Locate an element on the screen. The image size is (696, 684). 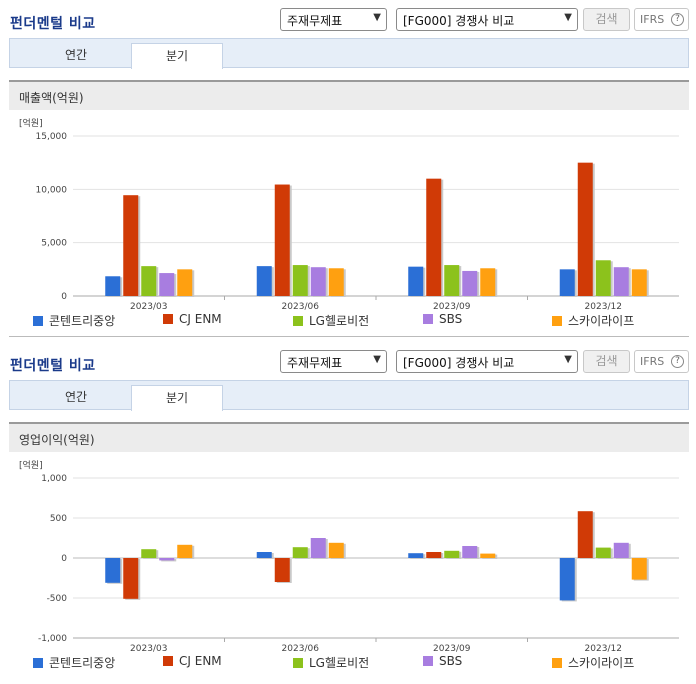
peer-group-value: [FG000] 경쟁사 비교 is located at coordinates (459, 363).